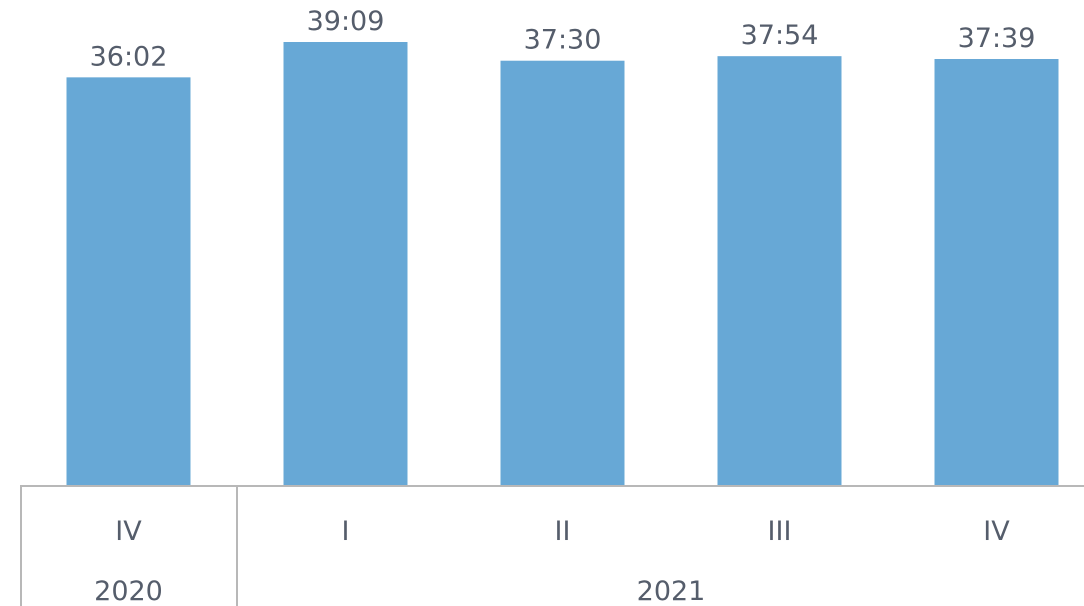 This screenshot has width=1084, height=606. I want to click on value-labels-layer: 36:02 39:09 37:30 37:54 37:39, so click(563, 39).